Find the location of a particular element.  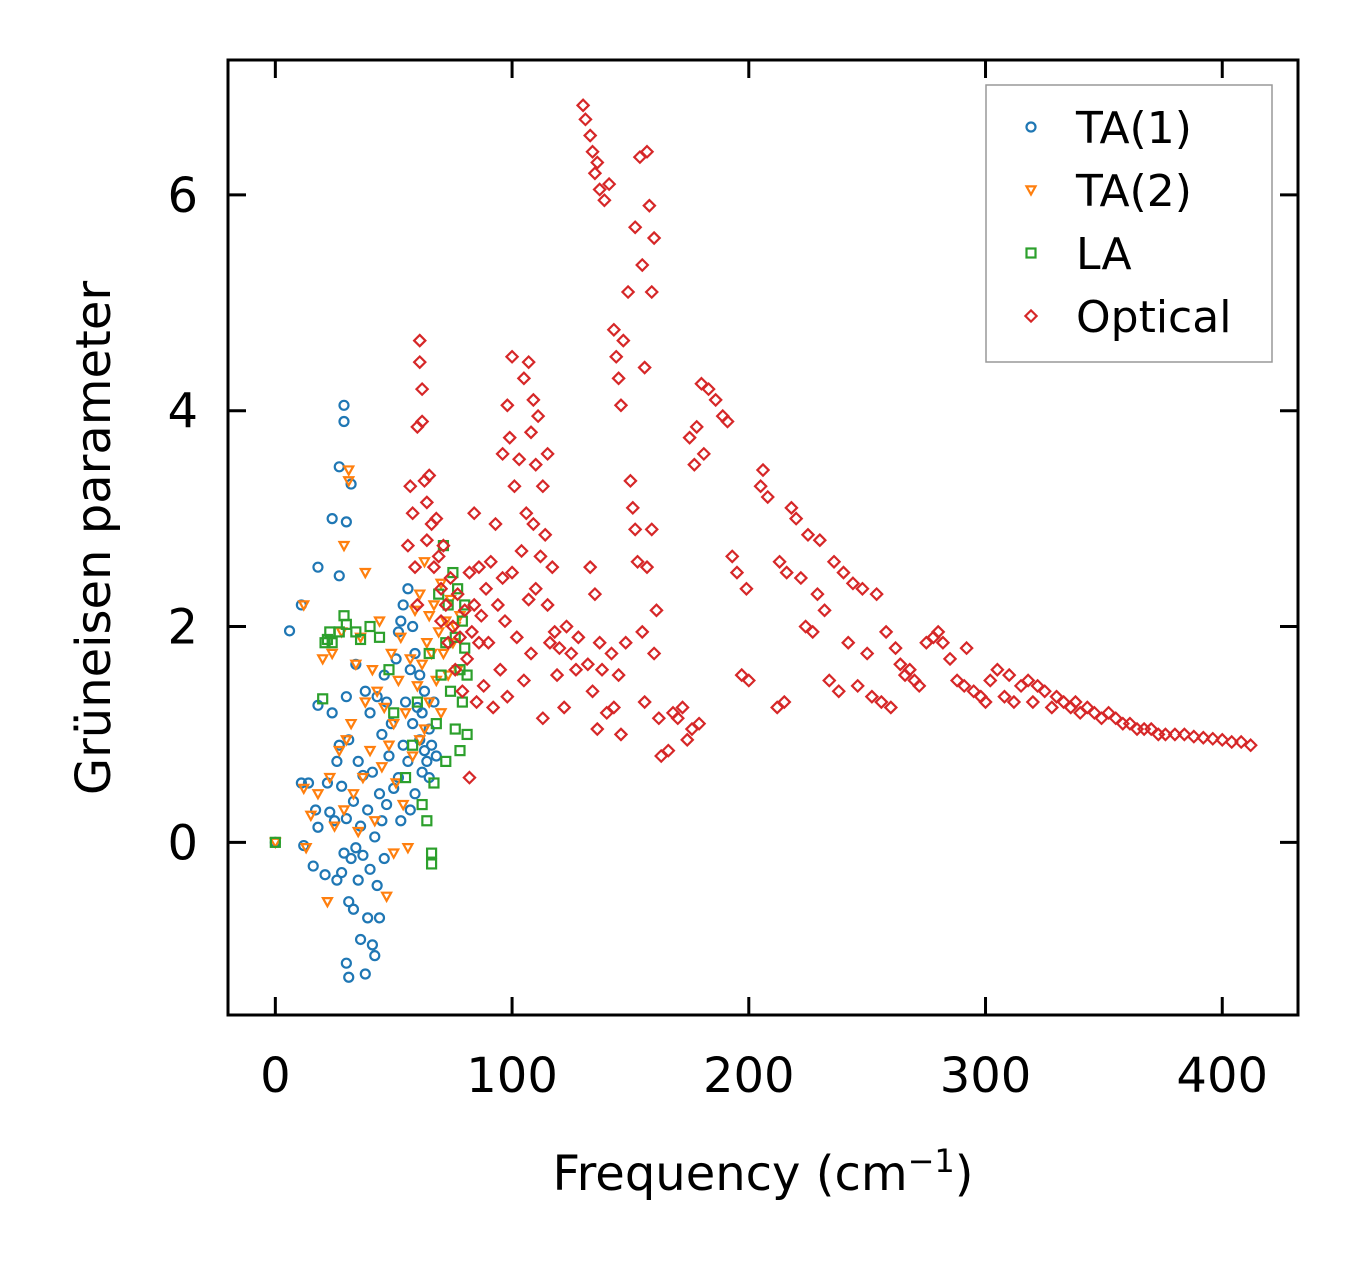

series-TA(1) is located at coordinates (355, 691).